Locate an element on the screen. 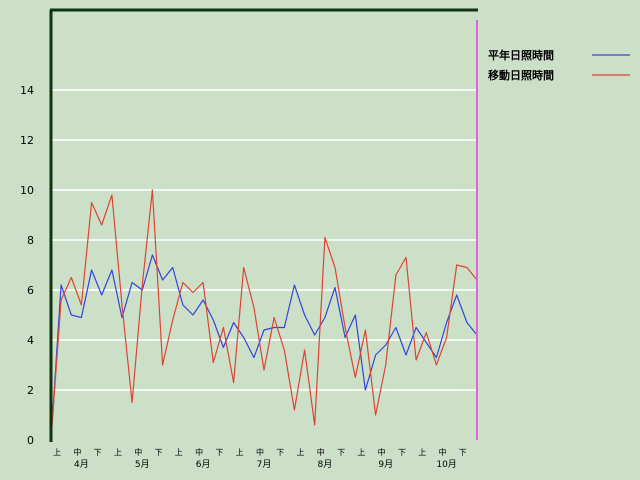 The height and width of the screenshot is (480, 640). y-tick-label: 2 is located at coordinates (30, 390).